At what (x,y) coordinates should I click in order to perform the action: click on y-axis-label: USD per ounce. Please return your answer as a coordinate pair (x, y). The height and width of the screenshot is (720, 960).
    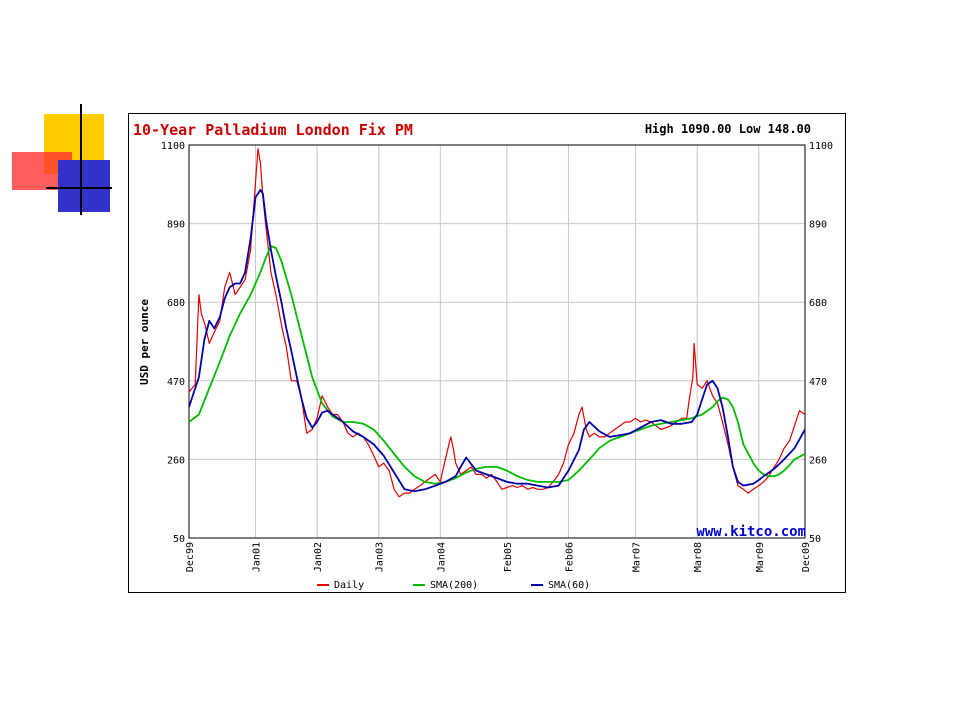
    Looking at the image, I should click on (144, 342).